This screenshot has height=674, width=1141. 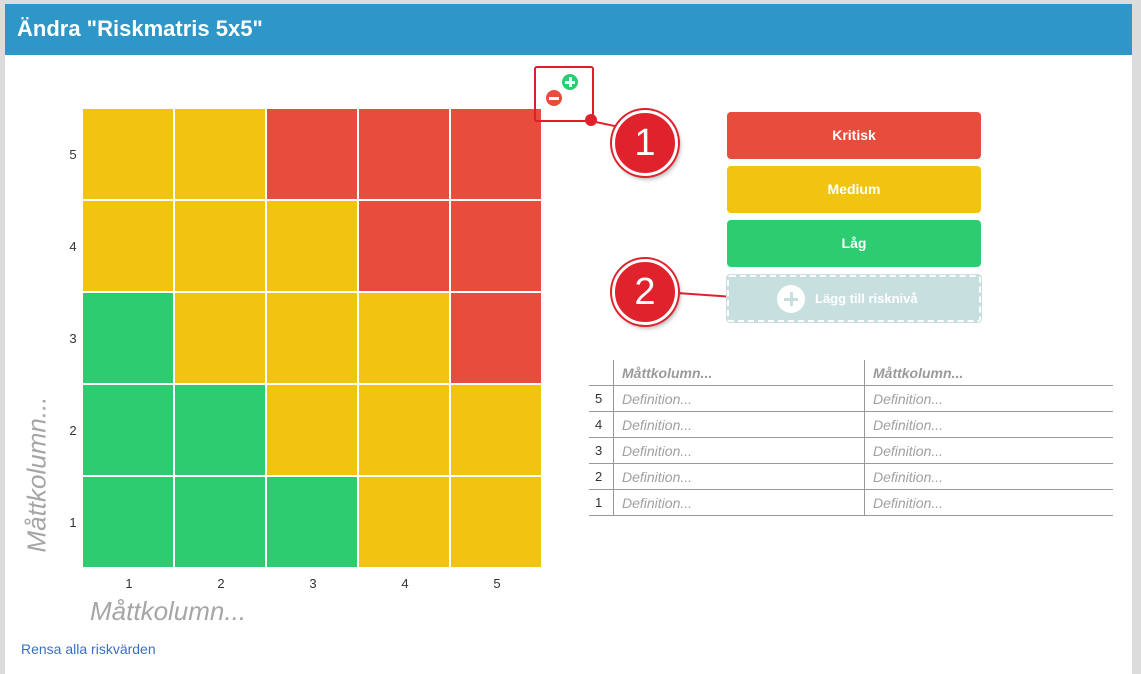 I want to click on risk-level-button: Kritisk, so click(x=854, y=135).